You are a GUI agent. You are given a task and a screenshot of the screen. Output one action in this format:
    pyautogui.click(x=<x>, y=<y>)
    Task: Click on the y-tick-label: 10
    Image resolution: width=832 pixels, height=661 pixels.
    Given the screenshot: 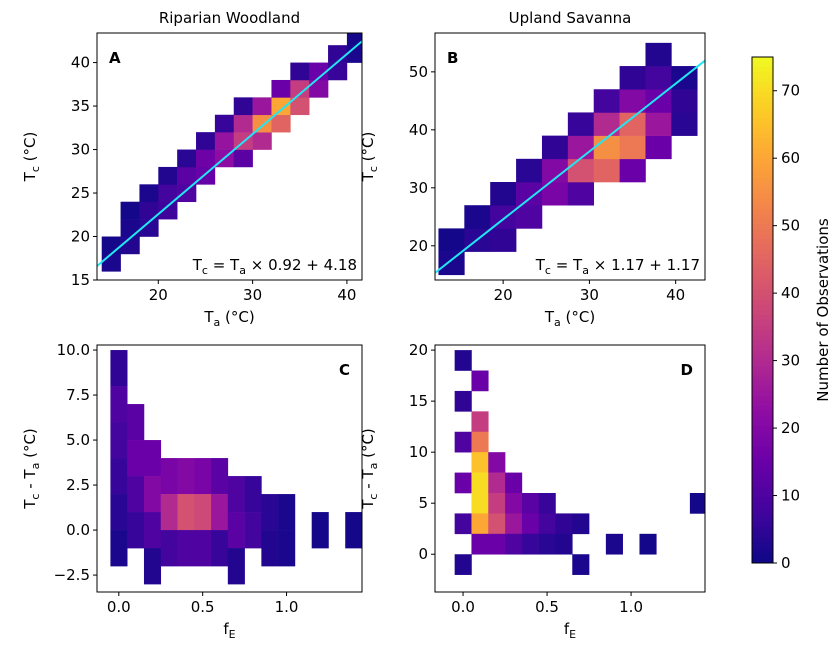 What is the action you would take?
    pyautogui.click(x=418, y=452)
    